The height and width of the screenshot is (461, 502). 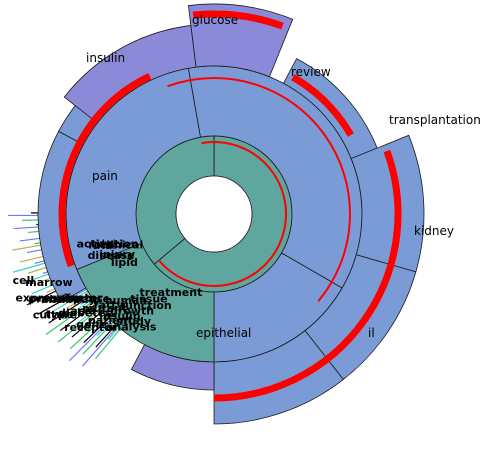 I want to click on overlapping-label: fatty, so click(x=109, y=304).